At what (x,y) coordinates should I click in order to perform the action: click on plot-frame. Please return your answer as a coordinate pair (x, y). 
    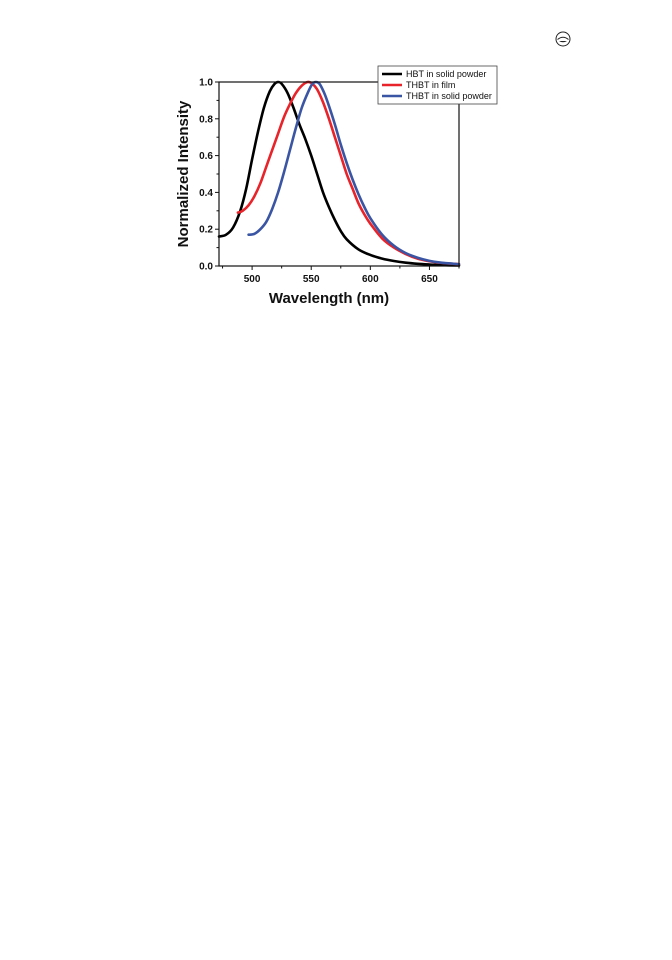
    Looking at the image, I should click on (339, 174).